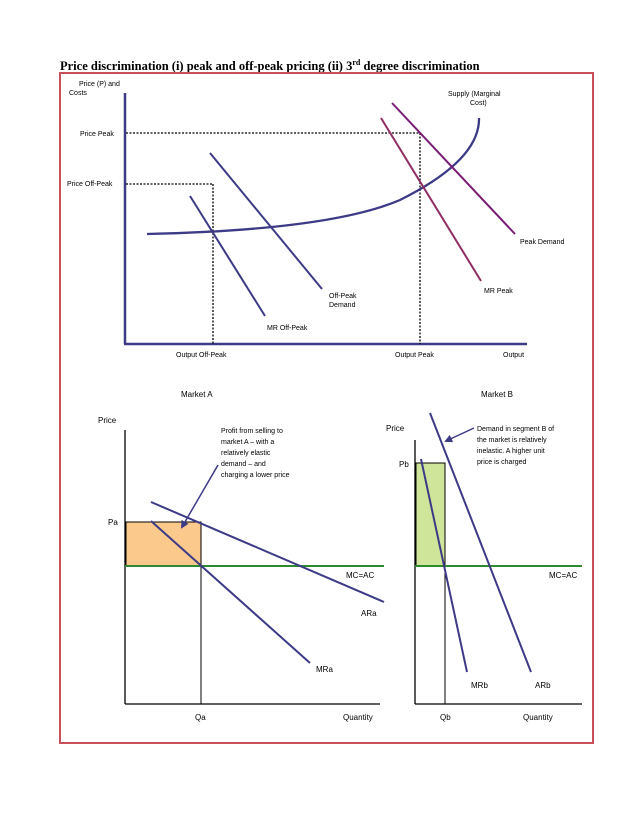  What do you see at coordinates (542, 242) in the screenshot?
I see `peak-demand-label: Peak Demand` at bounding box center [542, 242].